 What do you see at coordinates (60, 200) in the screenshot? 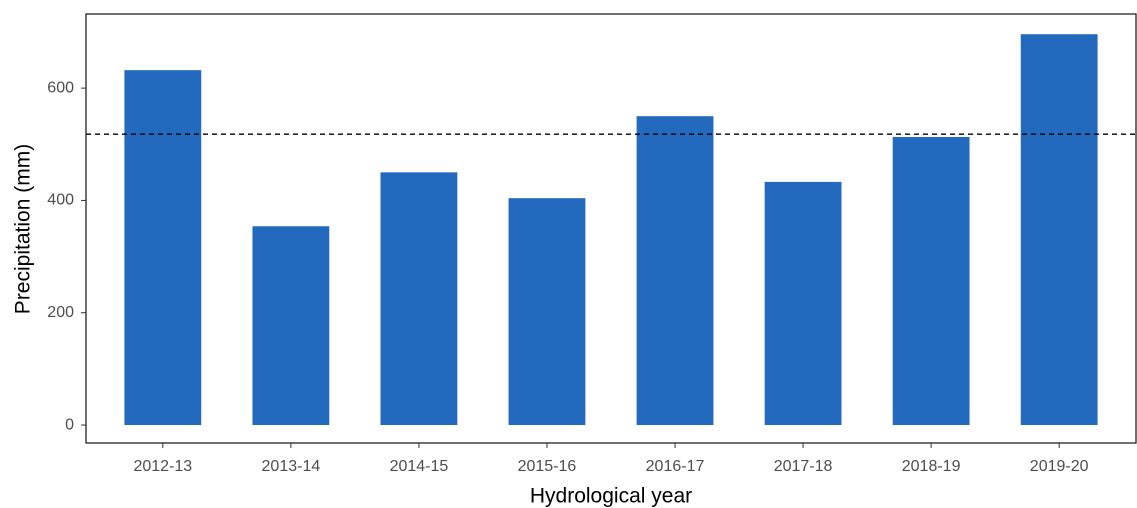
I see `y-tick-label: 400` at bounding box center [60, 200].